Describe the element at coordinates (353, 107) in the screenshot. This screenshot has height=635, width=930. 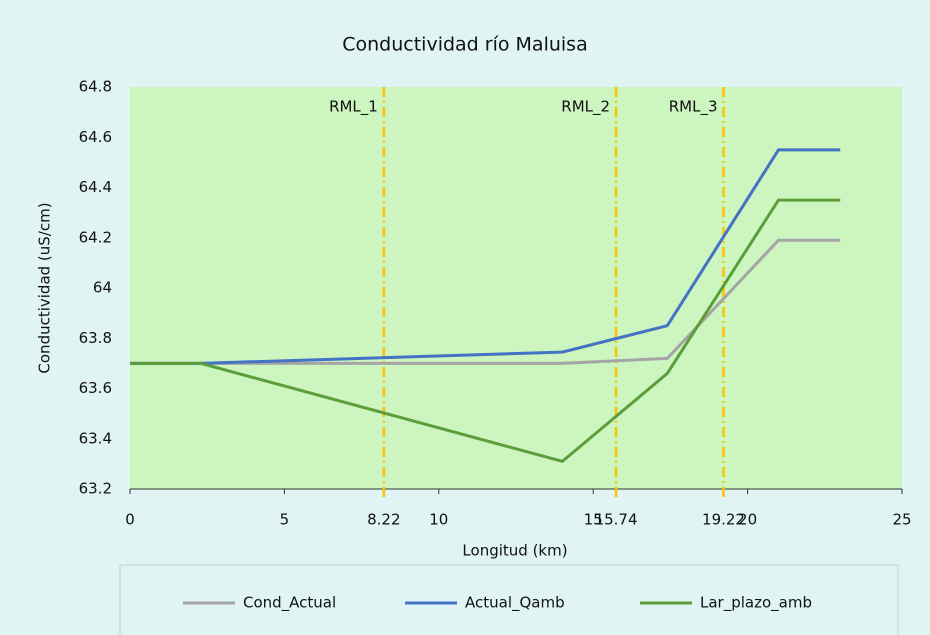
I see `reference-label: RML_1` at that location.